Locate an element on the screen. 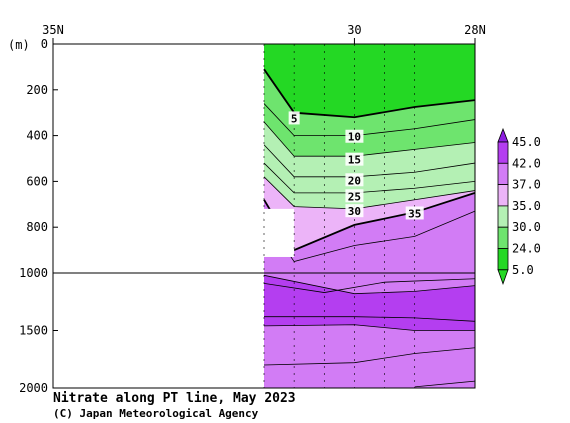 The height and width of the screenshot is (423, 570). y-tick-label: 2000 is located at coordinates (33, 388).